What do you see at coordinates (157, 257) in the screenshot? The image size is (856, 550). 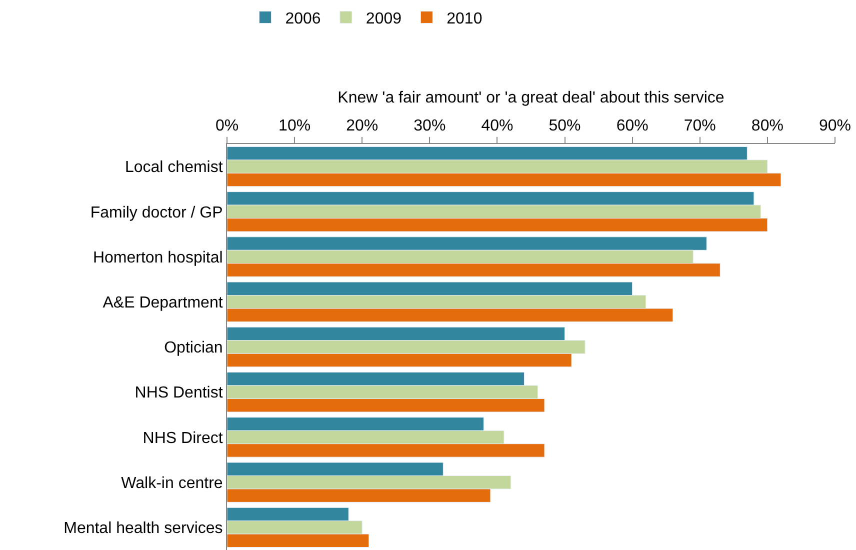 I see `y-tick-label: Homerton hospital` at bounding box center [157, 257].